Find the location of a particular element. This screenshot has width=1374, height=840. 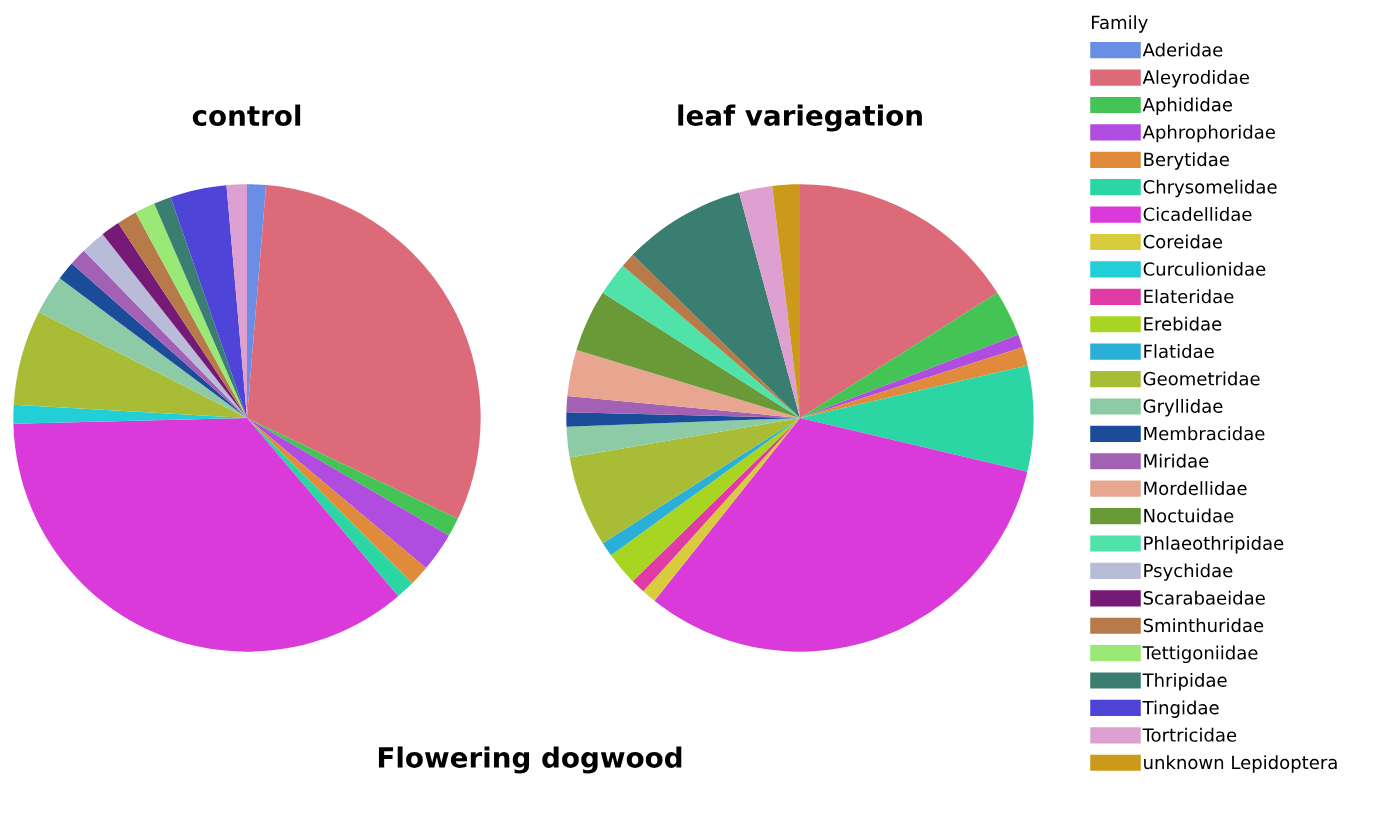

legend-label: Berytidae is located at coordinates (1186, 161).